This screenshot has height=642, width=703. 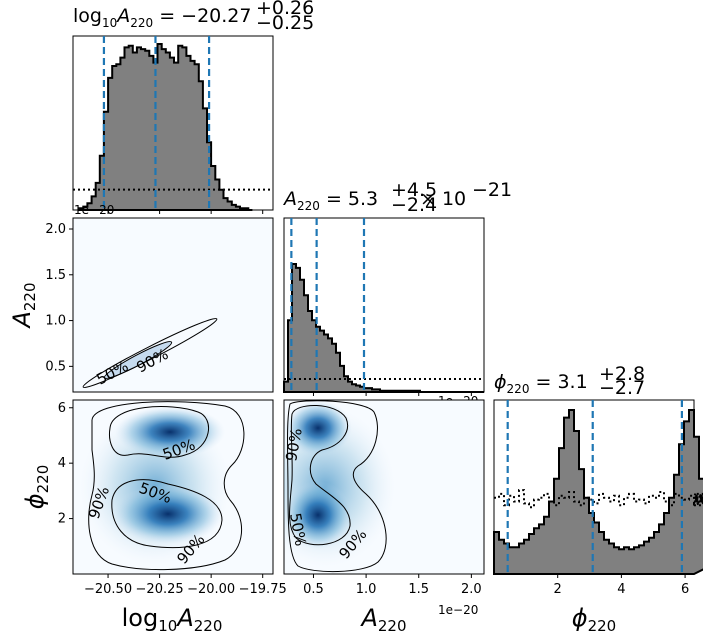 What do you see at coordinates (622, 388) in the screenshot?
I see `phi-title-subsc: −2.7` at bounding box center [622, 388].